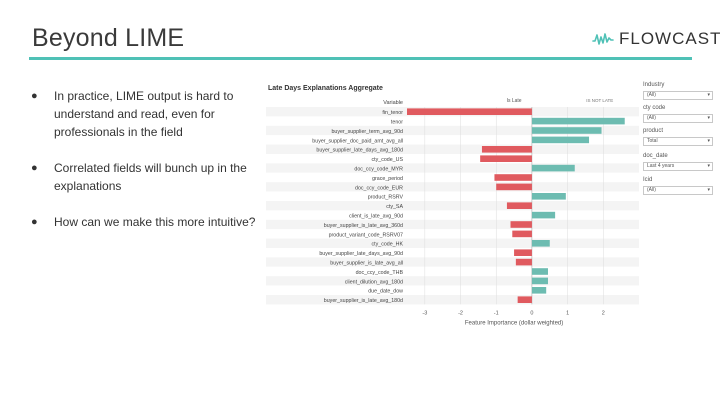 This screenshot has width=720, height=405. What do you see at coordinates (366, 235) in the screenshot?
I see `category-label: product_variant_code_RSRV07` at bounding box center [366, 235].